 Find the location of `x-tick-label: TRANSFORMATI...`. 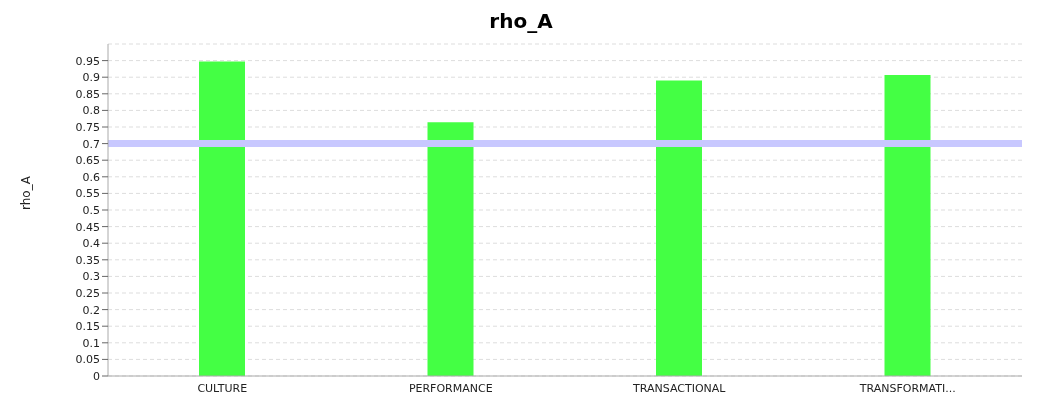

x-tick-label: TRANSFORMATI... is located at coordinates (907, 388).